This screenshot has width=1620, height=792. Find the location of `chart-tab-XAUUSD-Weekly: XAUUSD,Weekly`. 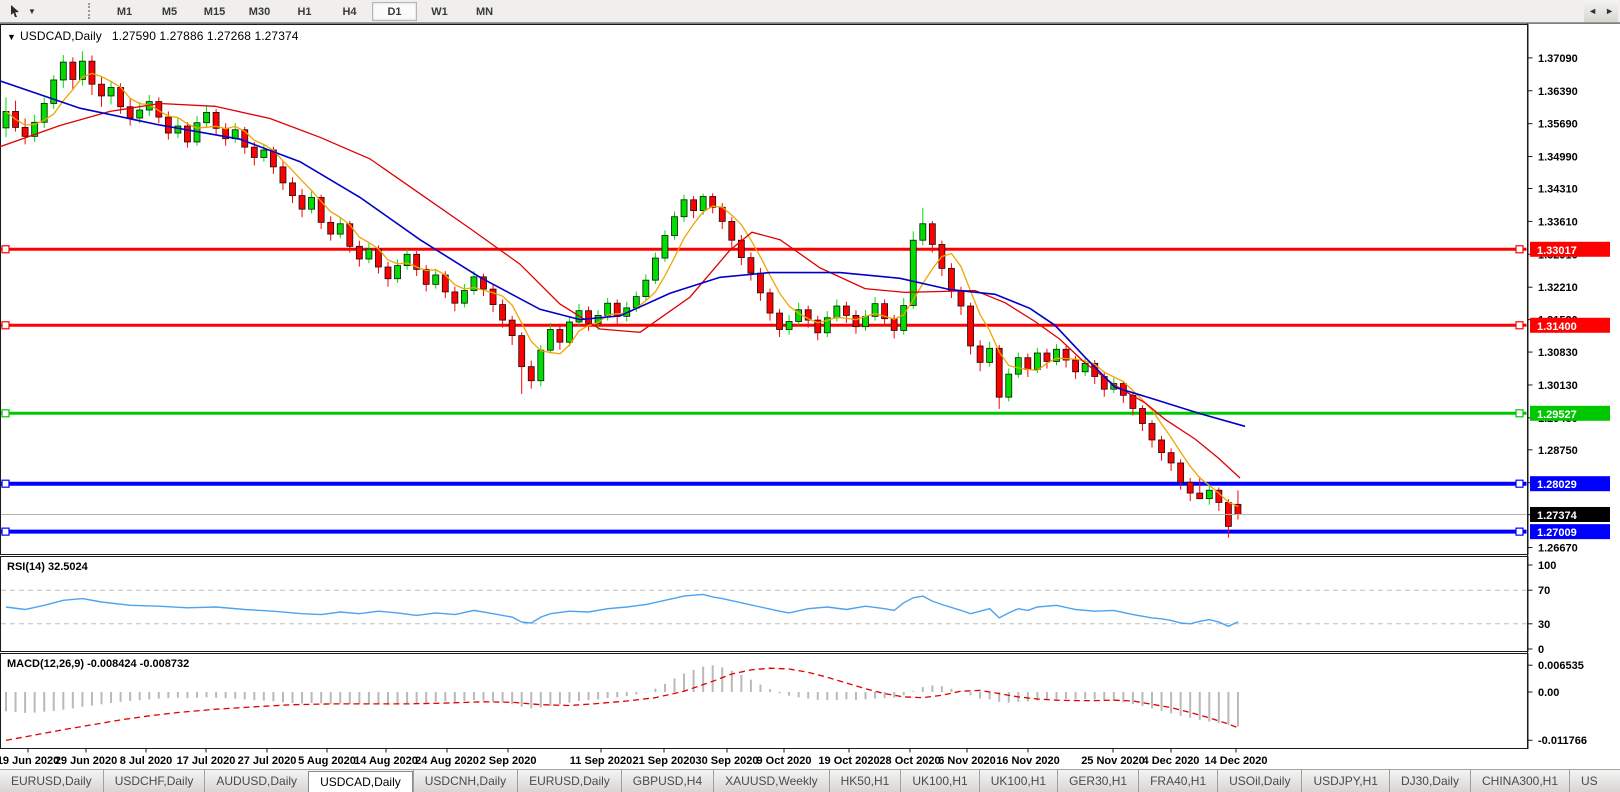

chart-tab-XAUUSD-Weekly: XAUUSD,Weekly is located at coordinates (770, 781).